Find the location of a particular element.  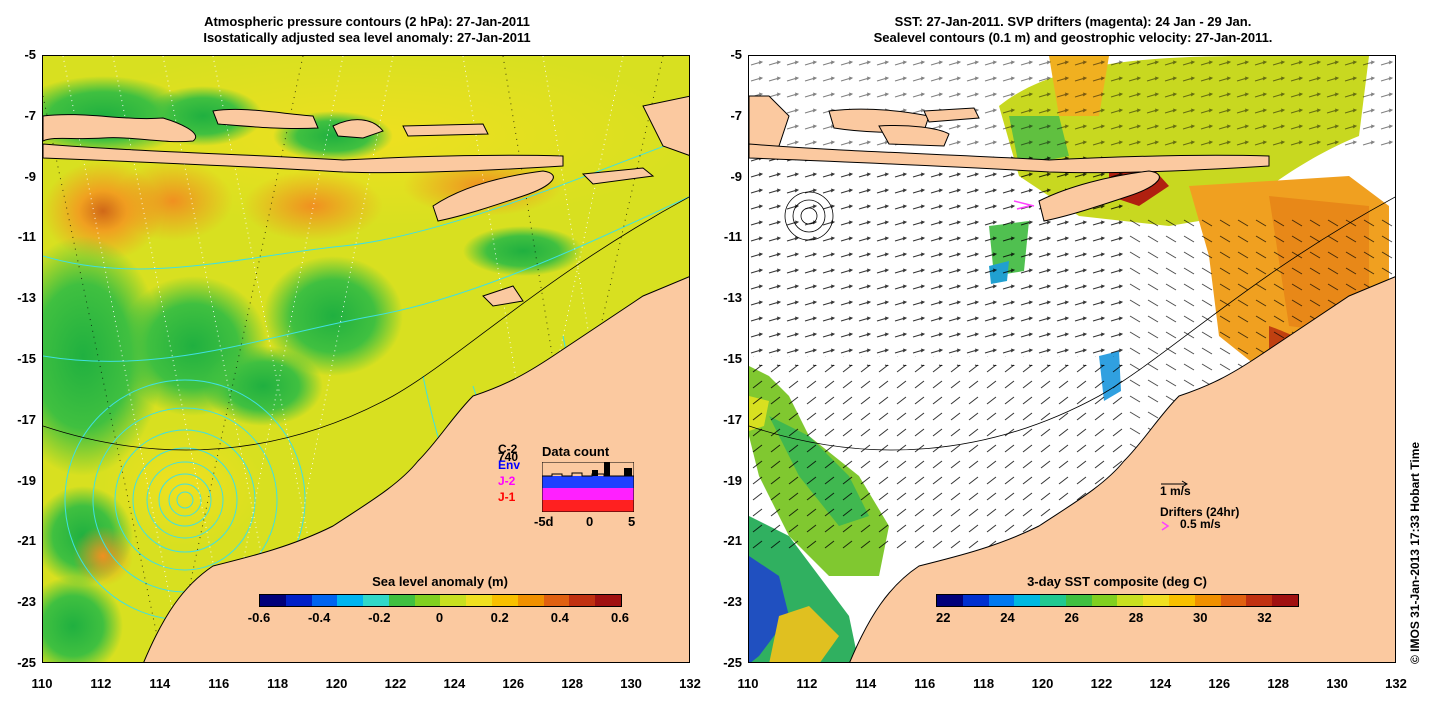

colorbar-tick-label: 24 is located at coordinates (1007, 617).